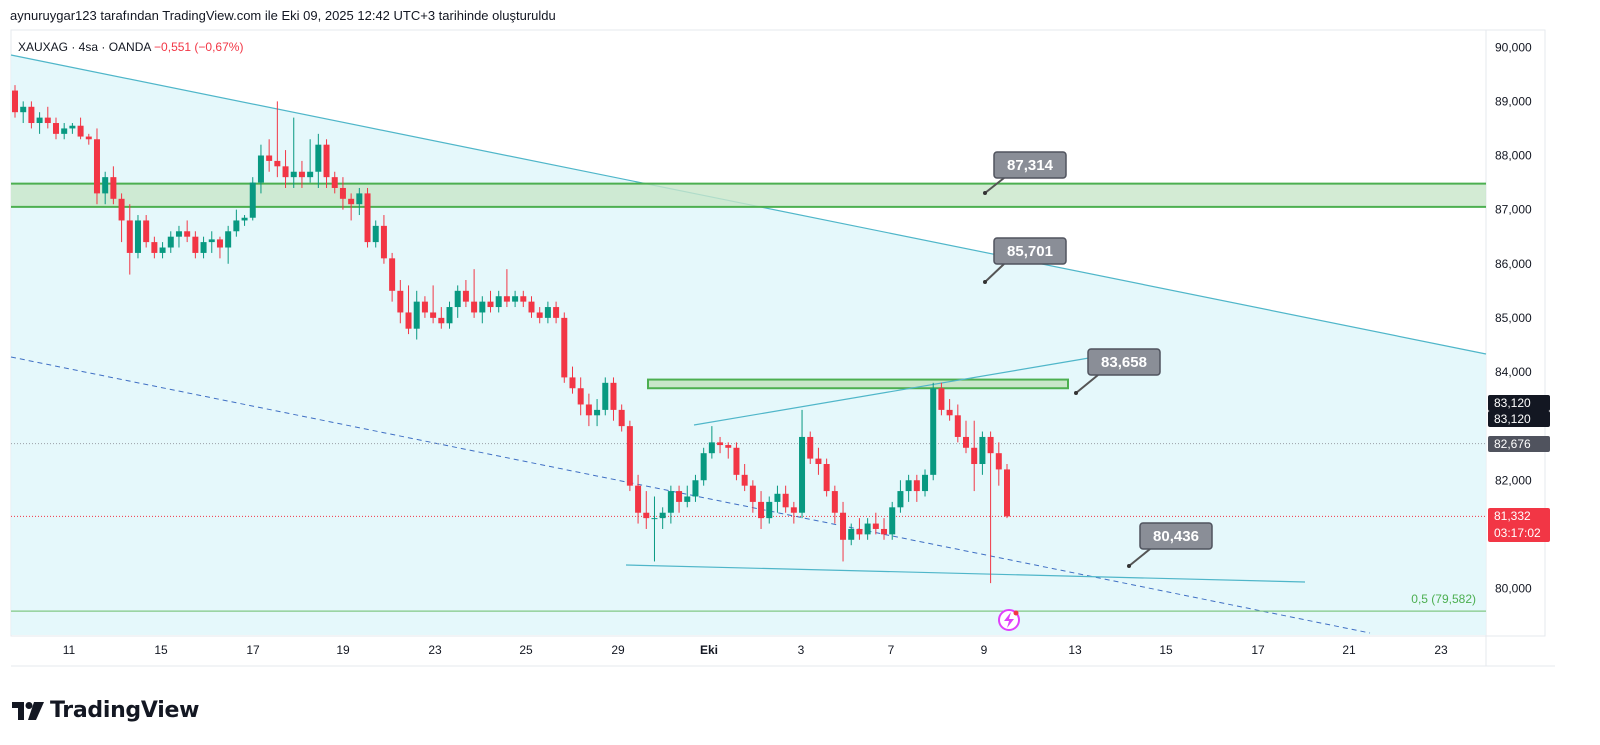  Describe the element at coordinates (1349, 650) in the screenshot. I see `x-tick-label: 21` at that location.